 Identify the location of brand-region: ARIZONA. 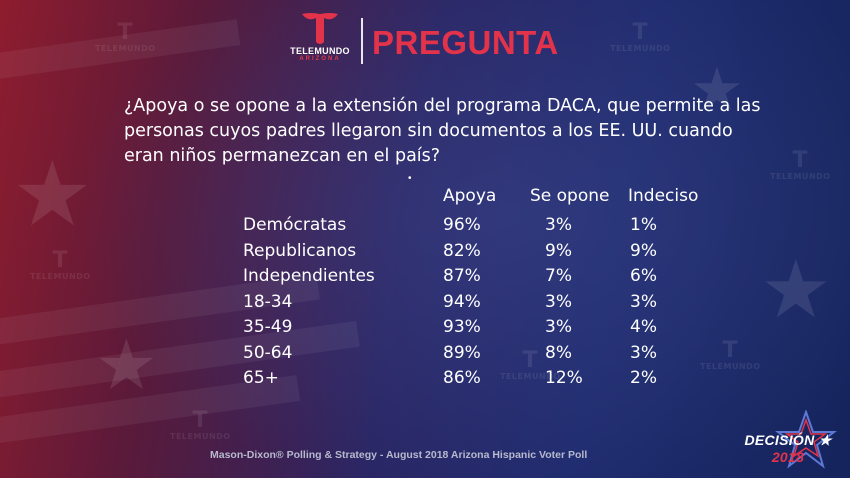
(320, 59).